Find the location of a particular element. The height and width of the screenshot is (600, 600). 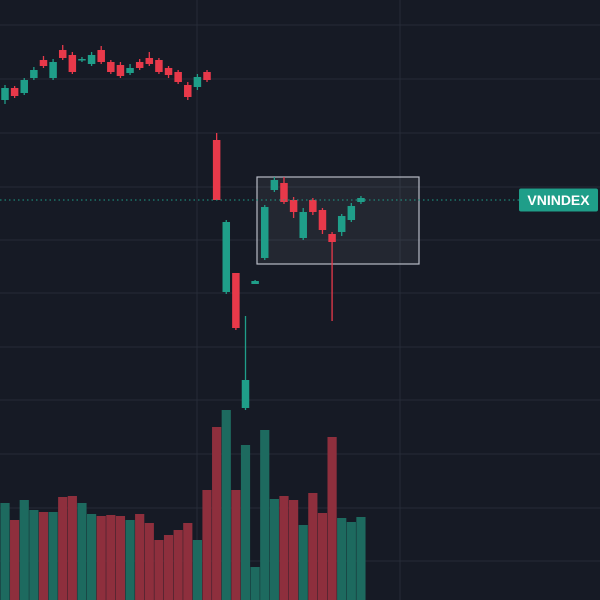

price-label-box is located at coordinates (558, 200).